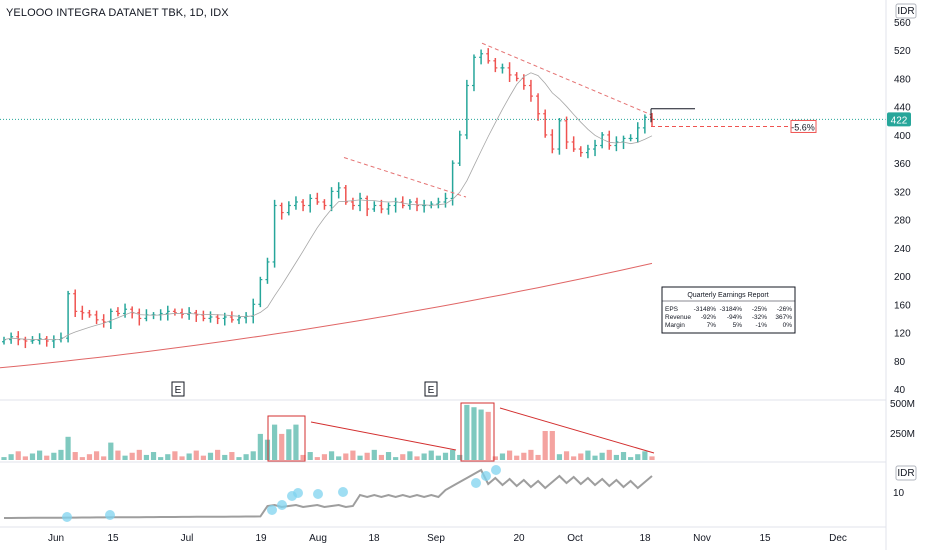  What do you see at coordinates (900, 390) in the screenshot?
I see `price-tick-label: 40` at bounding box center [900, 390].